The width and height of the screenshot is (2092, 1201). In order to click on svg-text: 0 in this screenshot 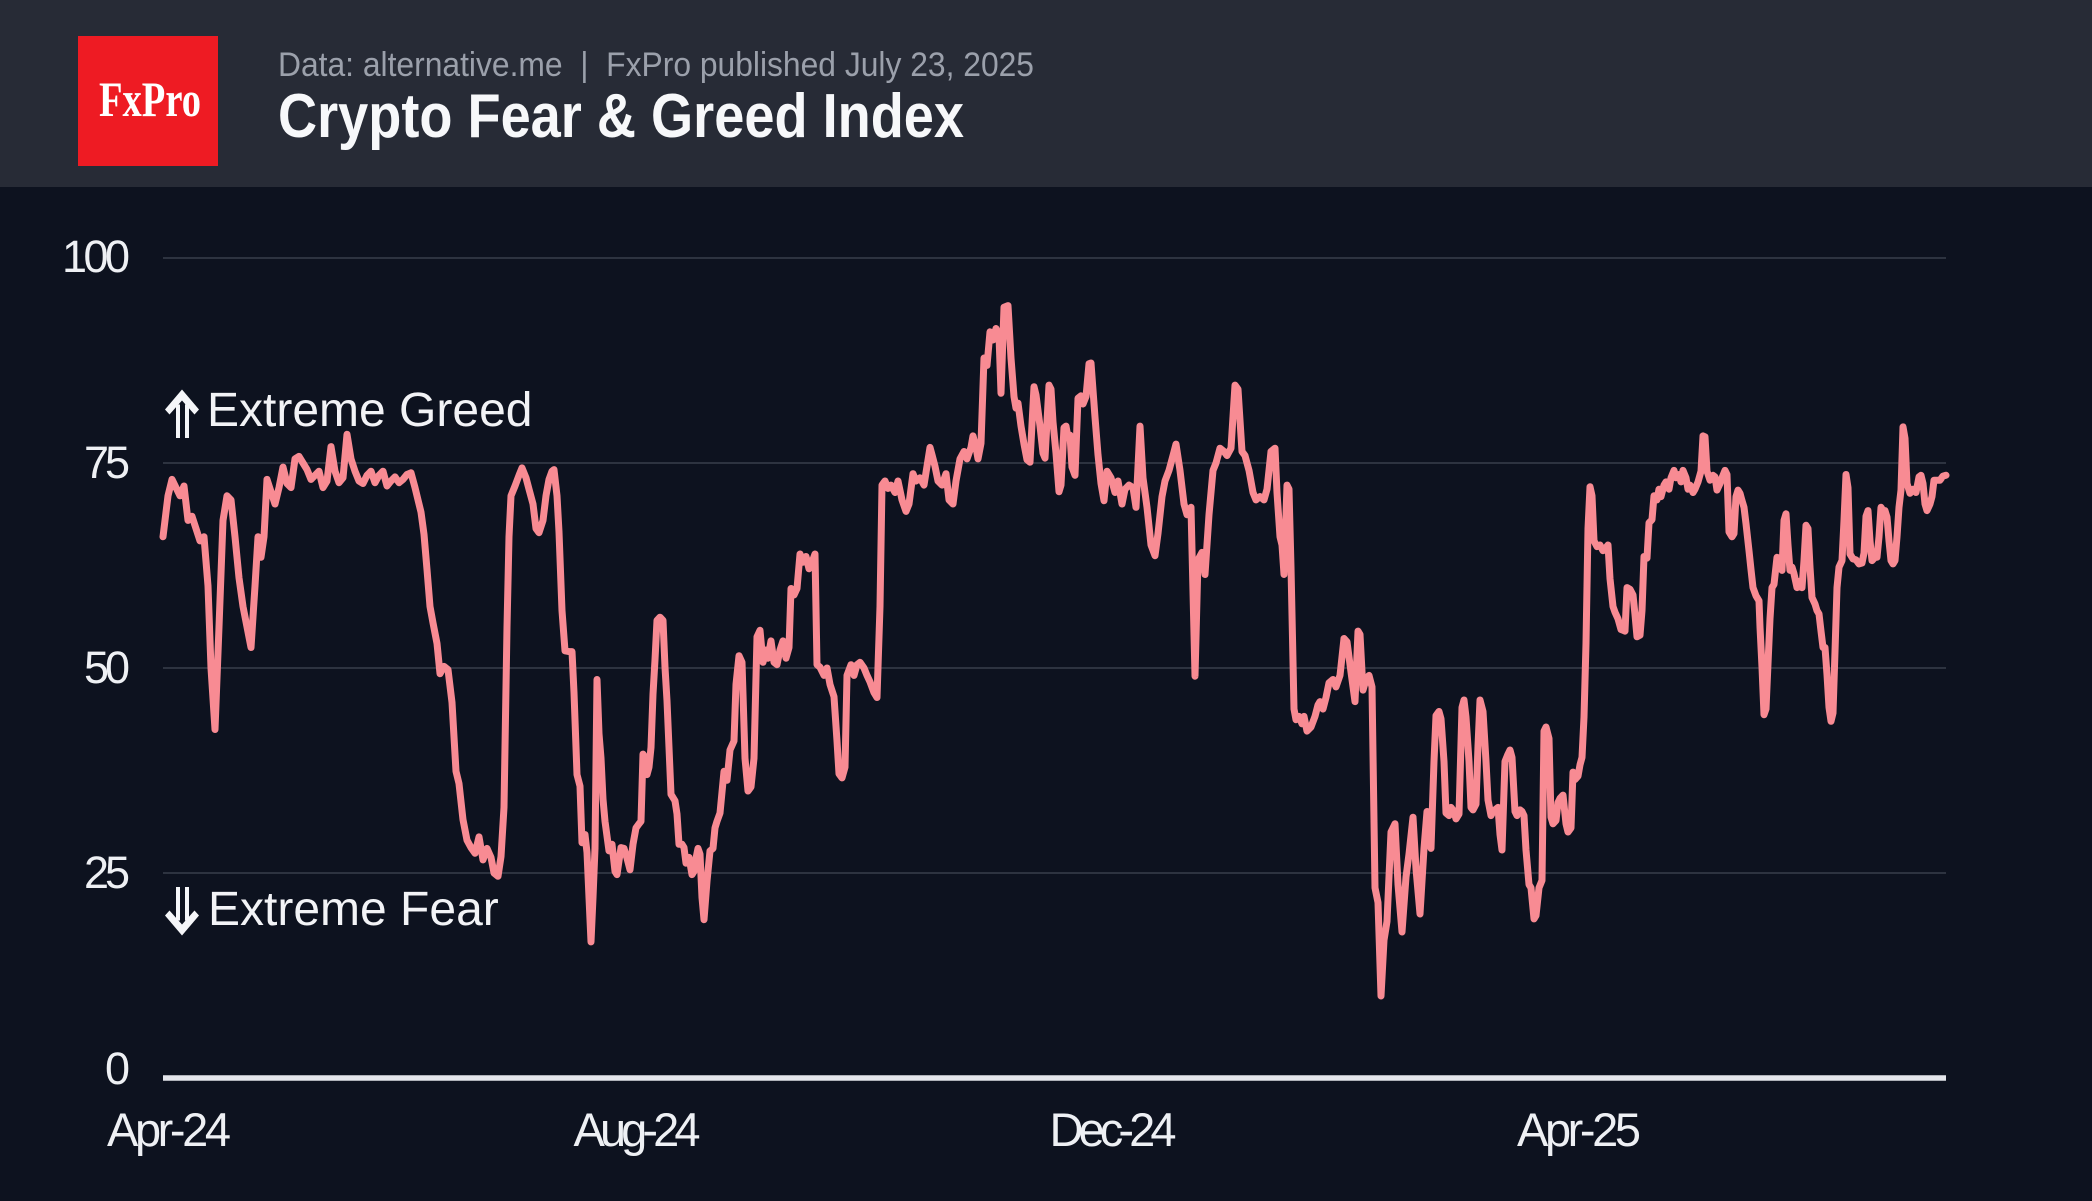, I will do `click(117, 1068)`.